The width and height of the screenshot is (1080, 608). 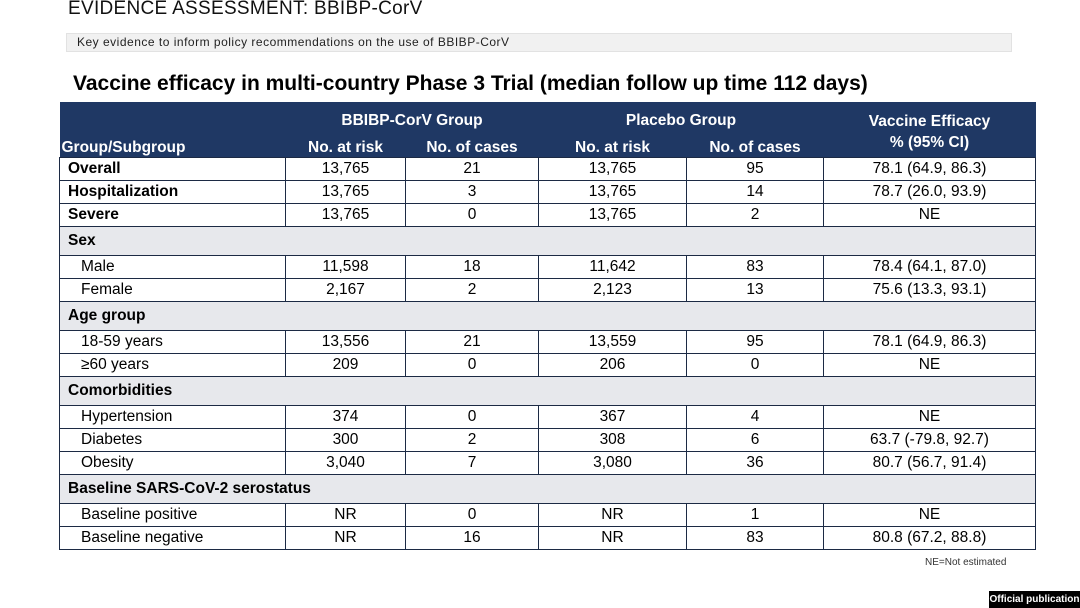 I want to click on vaccine-cases: 16, so click(x=472, y=538).